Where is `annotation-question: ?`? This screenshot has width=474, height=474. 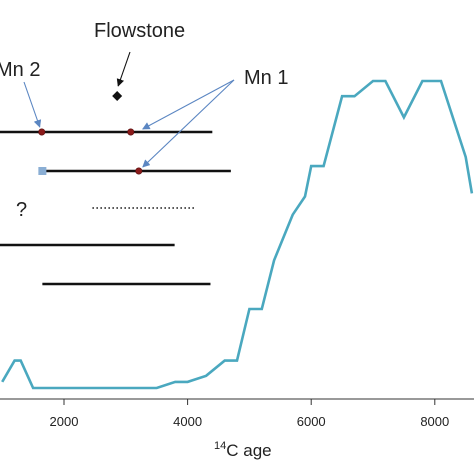
annotation-question: ? is located at coordinates (21, 210).